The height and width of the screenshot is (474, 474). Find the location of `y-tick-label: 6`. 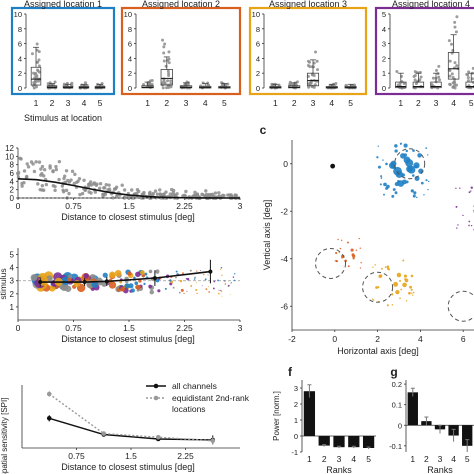

y-tick-label: 6 is located at coordinates (130, 44).